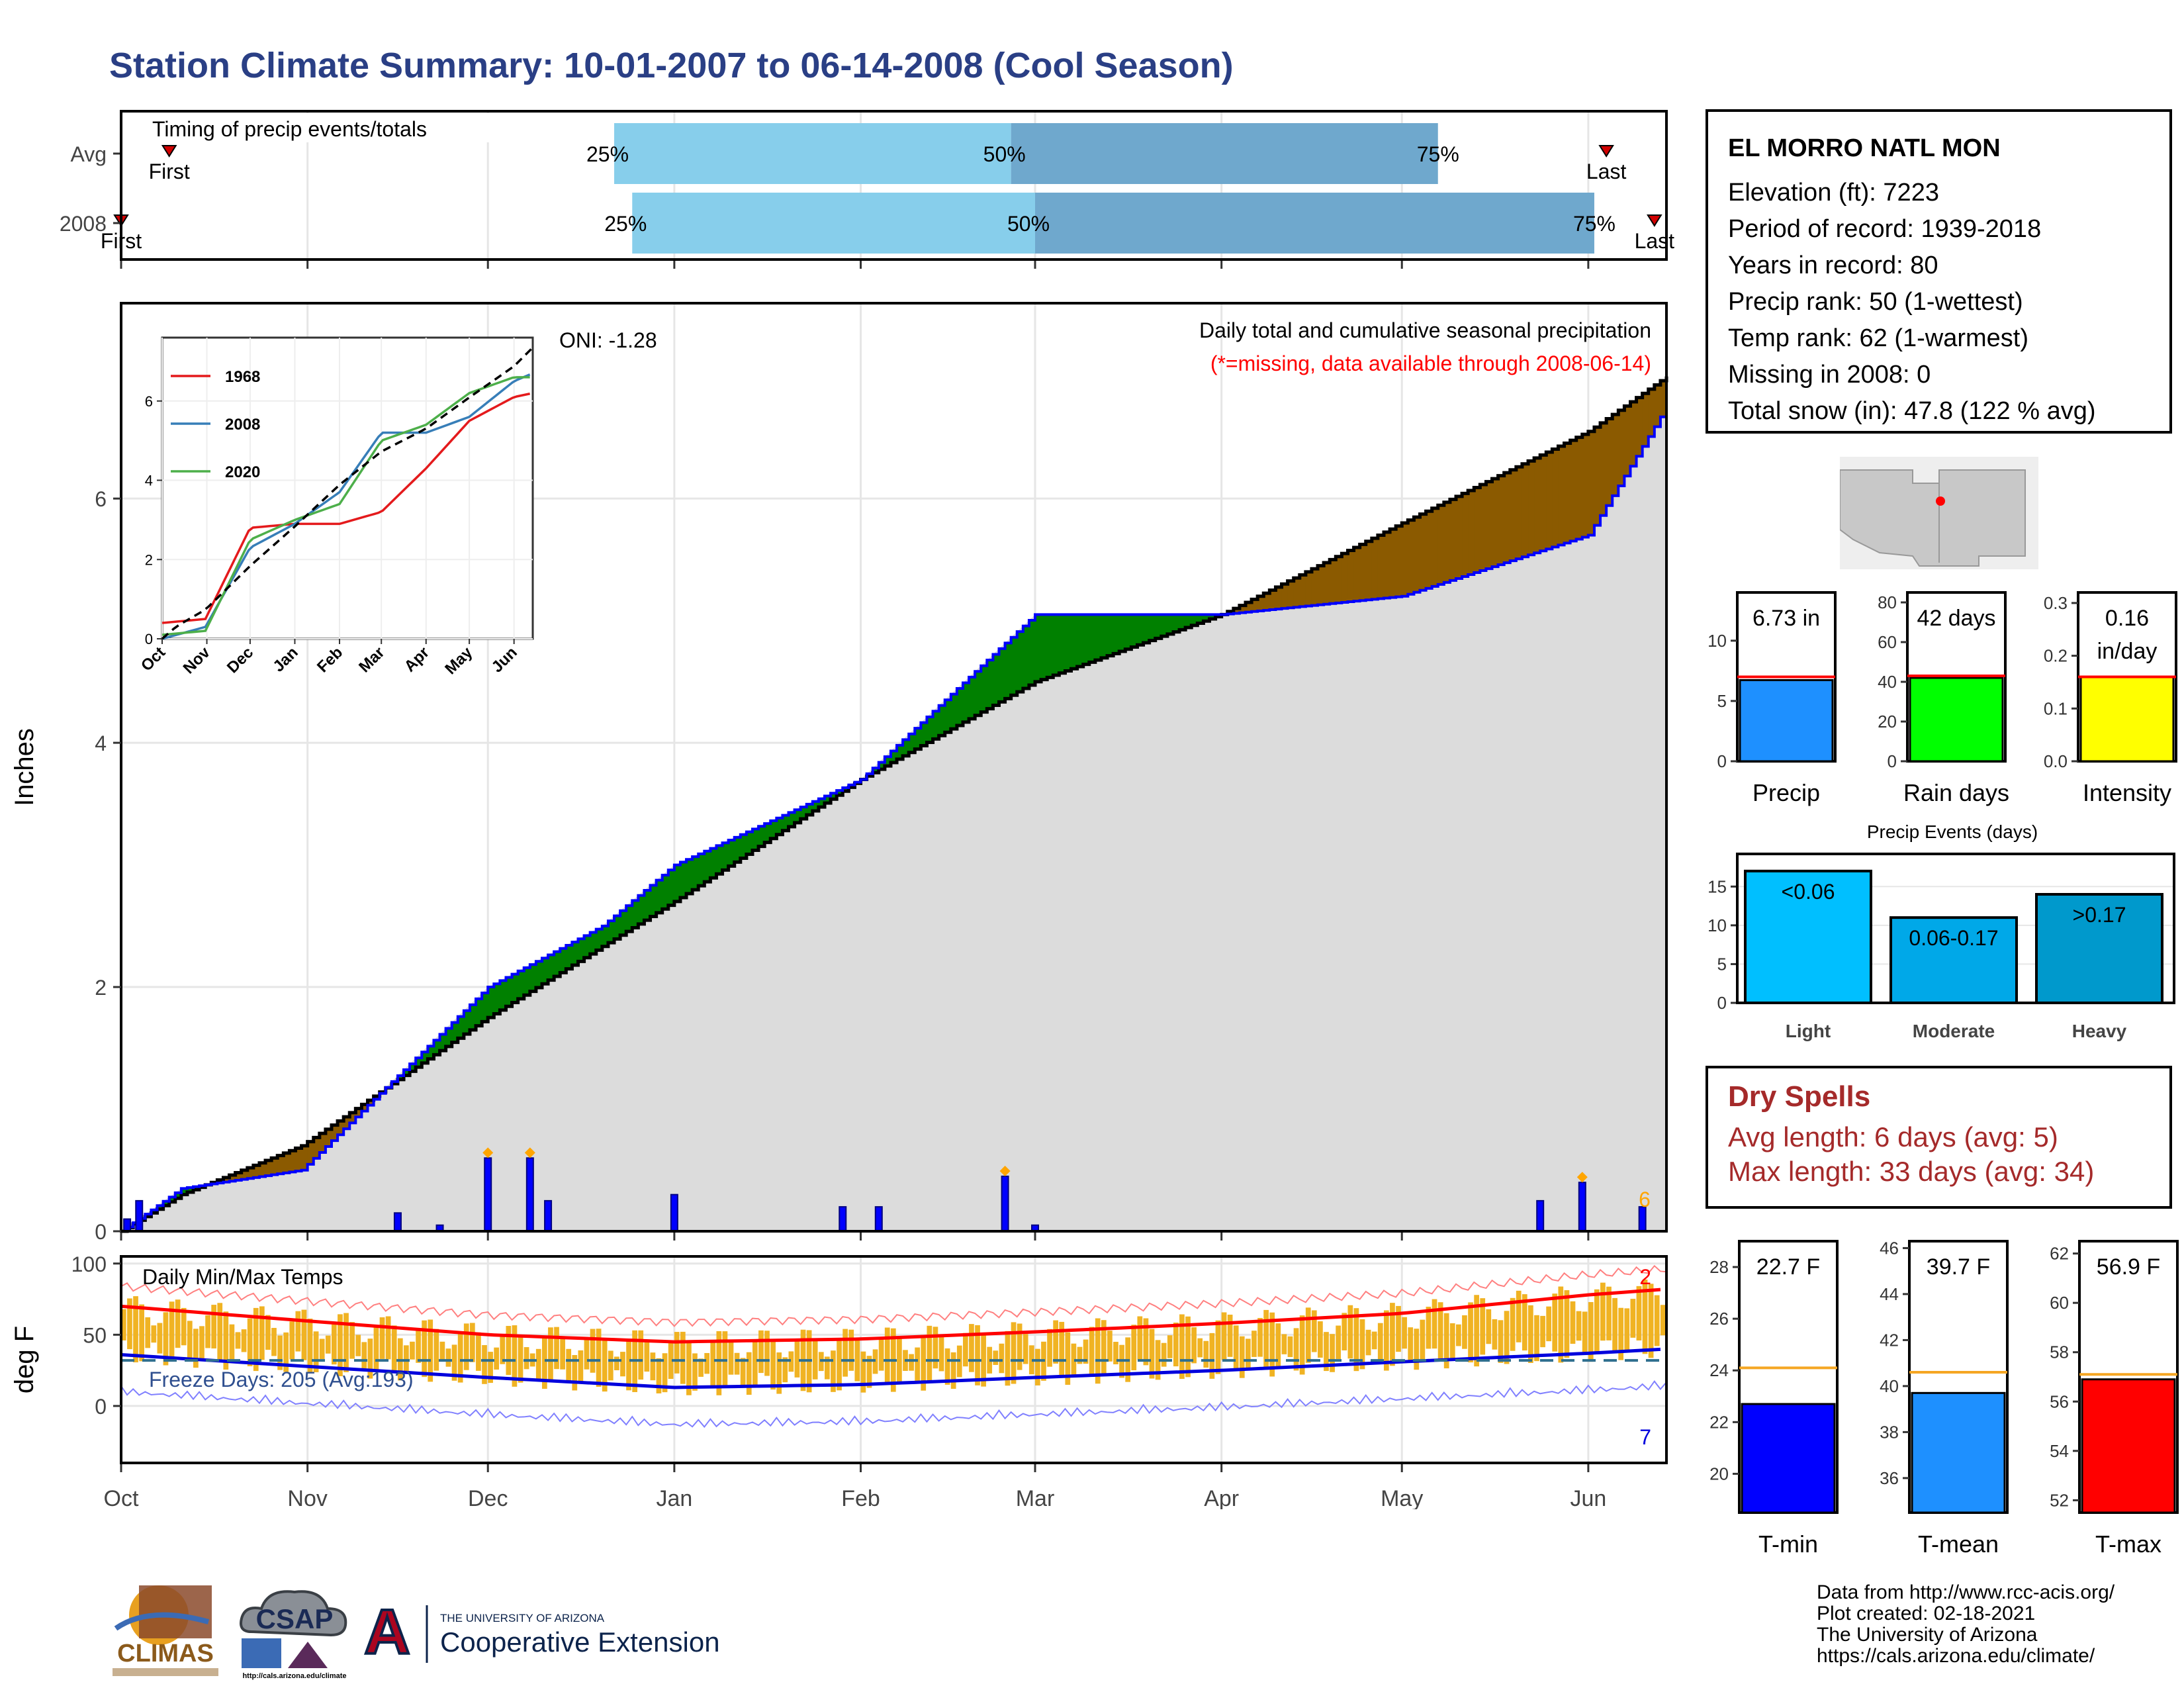  I want to click on timing-p75-label: 75%, so click(1438, 154).